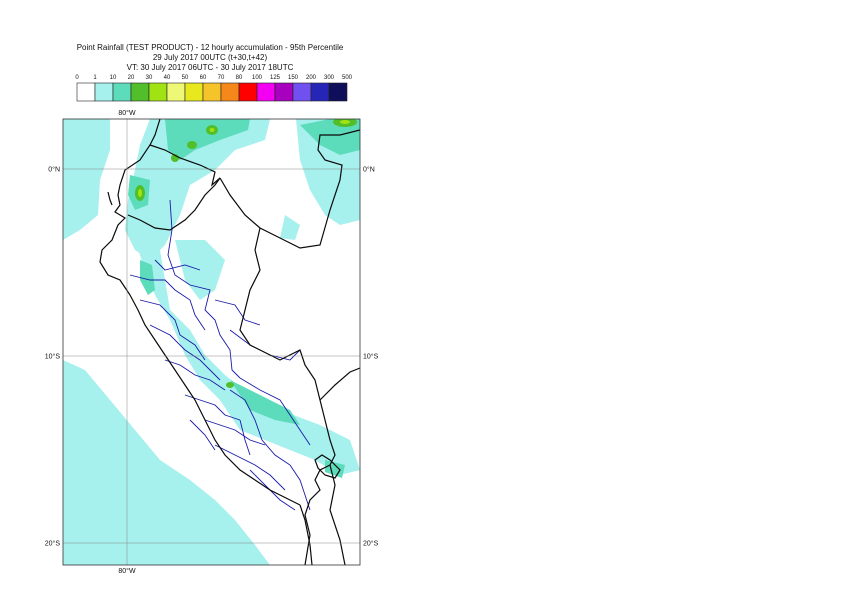  Describe the element at coordinates (244, 158) in the screenshot. I see `rain-field-heavier` at that location.